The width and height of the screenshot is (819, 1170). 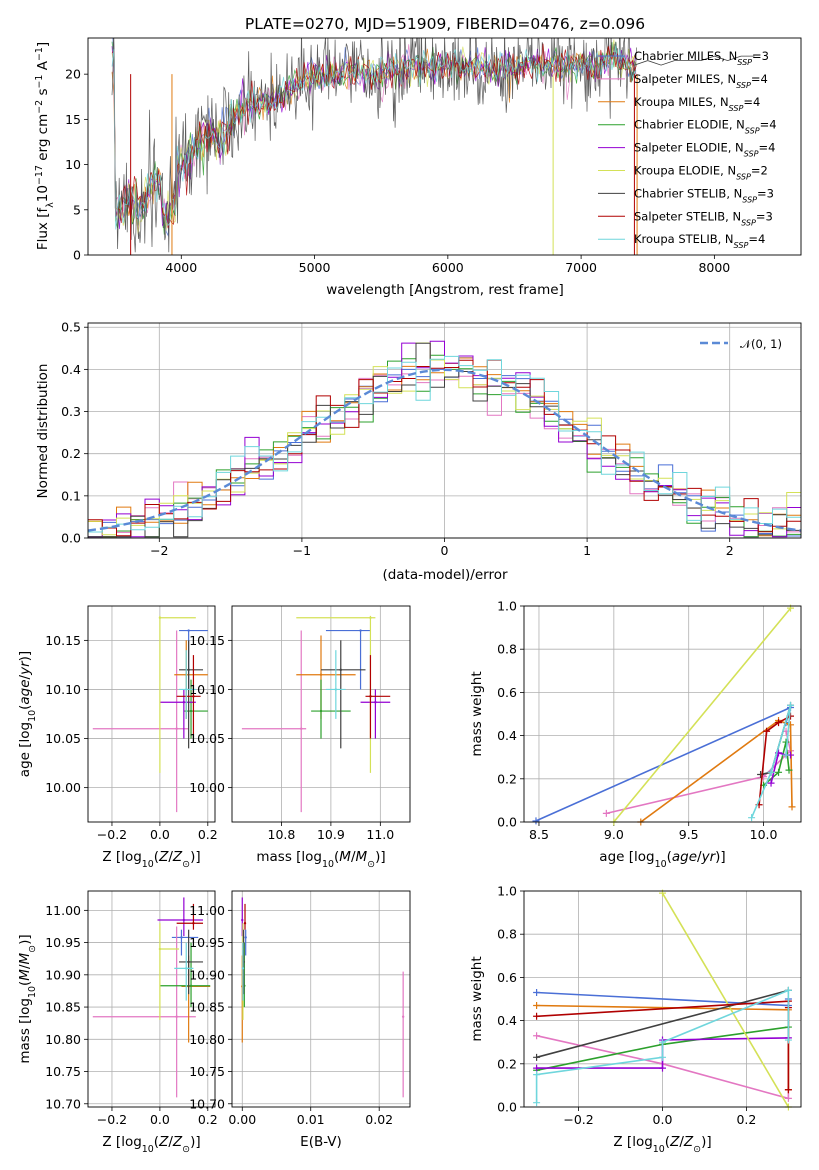 What do you see at coordinates (311, 1119) in the screenshot?
I see `x-tick-label: 0.01` at bounding box center [311, 1119].